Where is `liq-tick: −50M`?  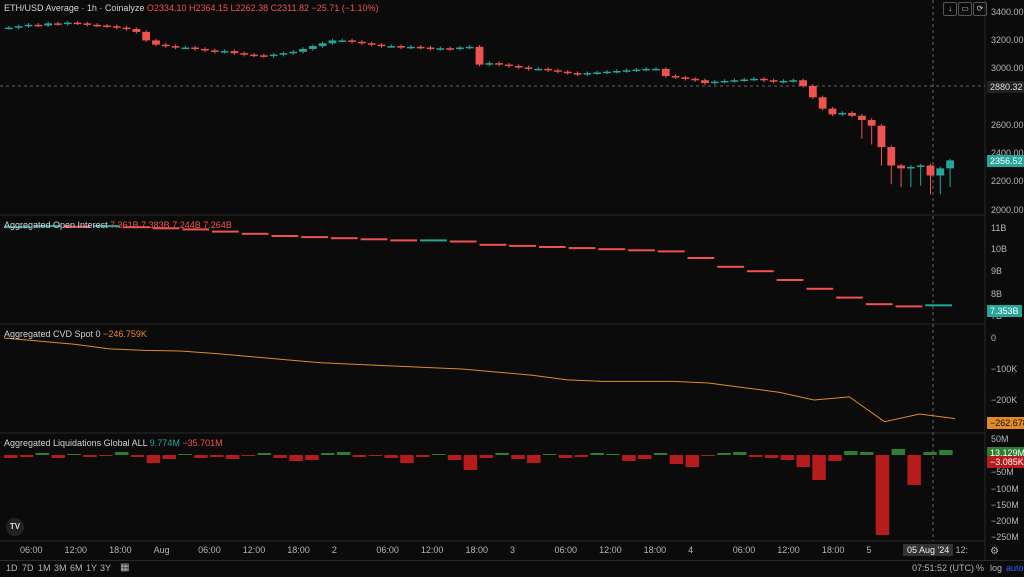
liq-tick: −50M is located at coordinates (1002, 472).